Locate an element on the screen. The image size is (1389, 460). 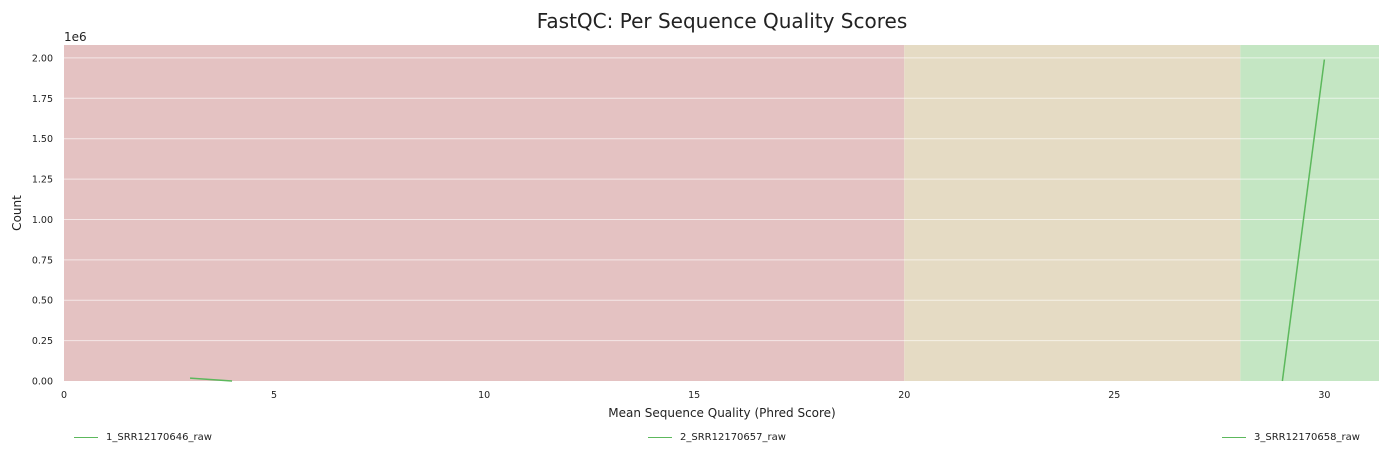
y-axis-ticks: 0.00 0.25 0.50 0.75 1.00 1.25 1.50 1.75 2.00 is located at coordinates (42, 220).